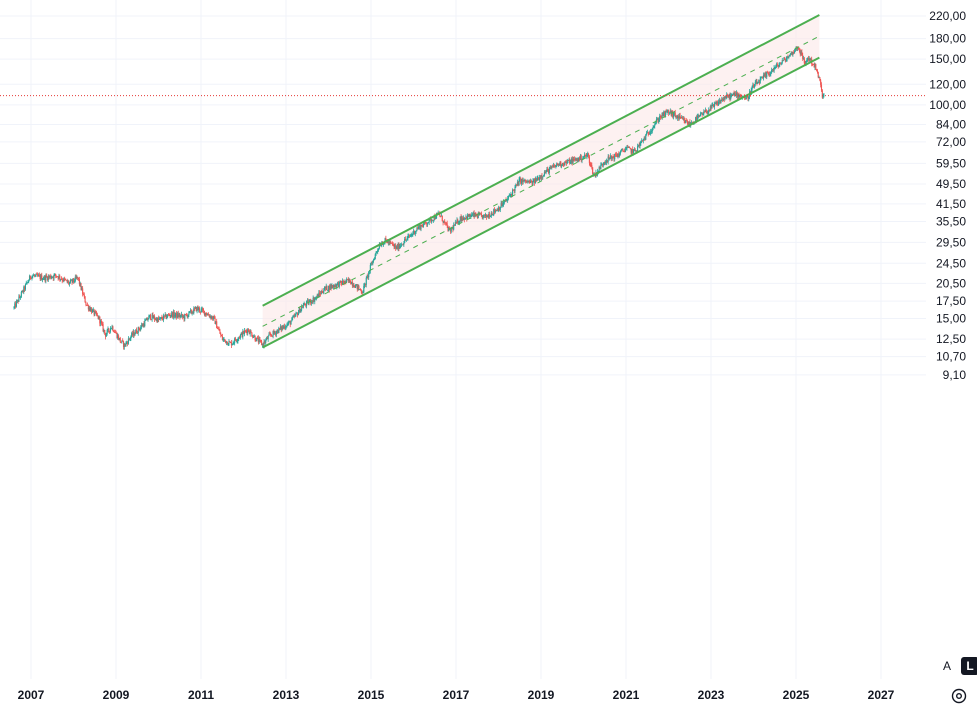 The height and width of the screenshot is (709, 977). I want to click on auto-scale-button: A, so click(947, 666).